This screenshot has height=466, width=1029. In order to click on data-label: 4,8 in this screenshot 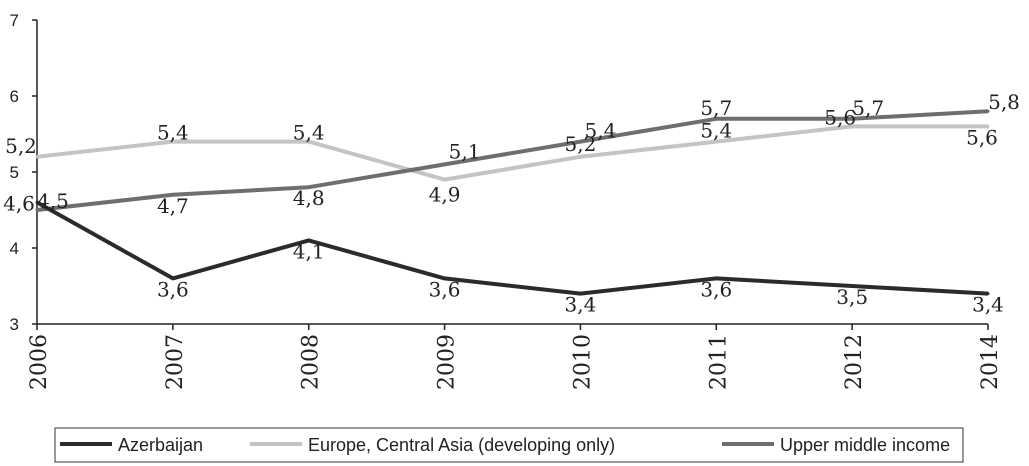, I will do `click(309, 198)`.